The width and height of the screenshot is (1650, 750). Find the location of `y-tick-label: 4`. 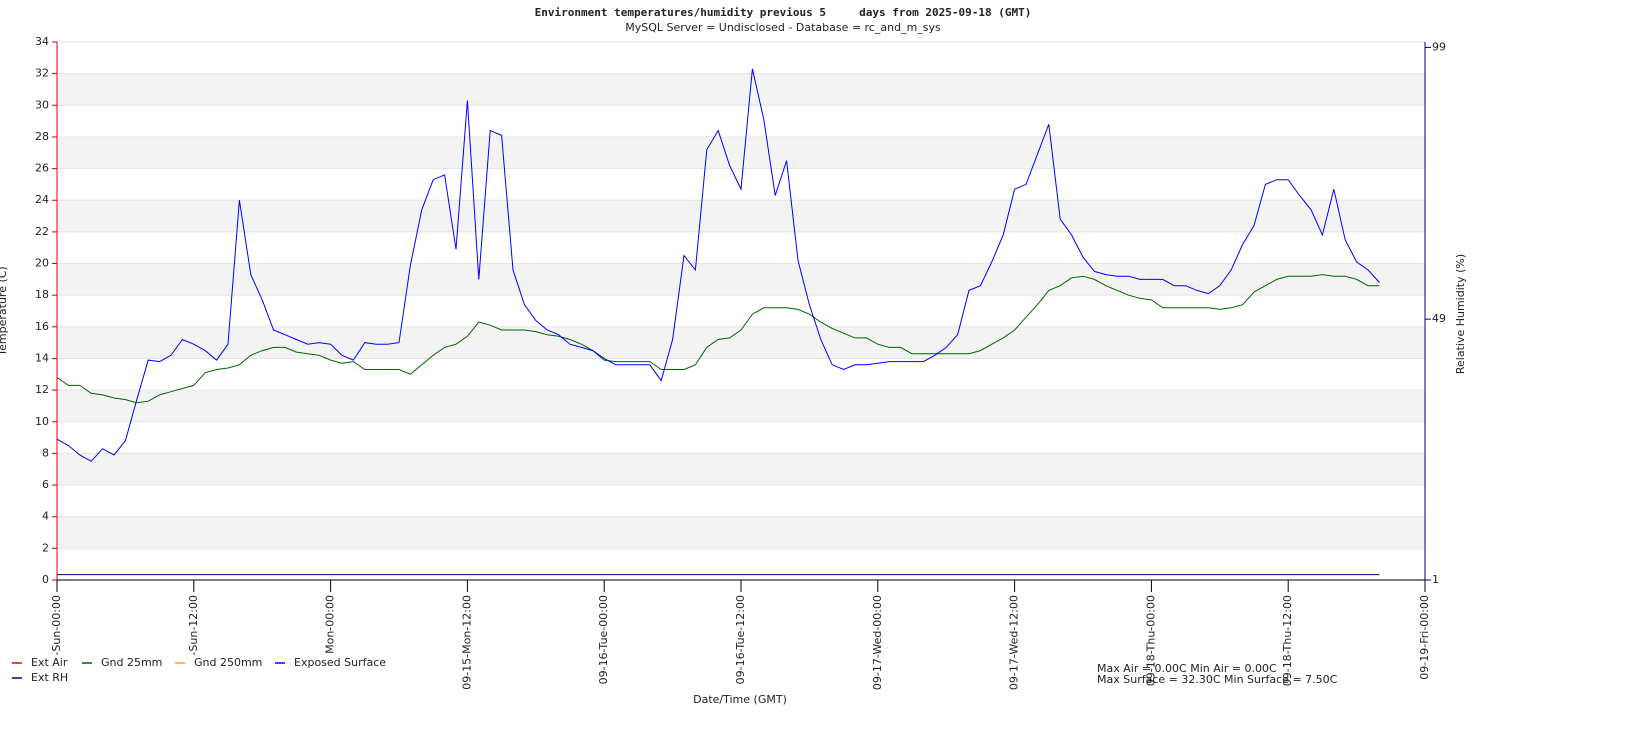

y-tick-label: 4 is located at coordinates (45, 516).